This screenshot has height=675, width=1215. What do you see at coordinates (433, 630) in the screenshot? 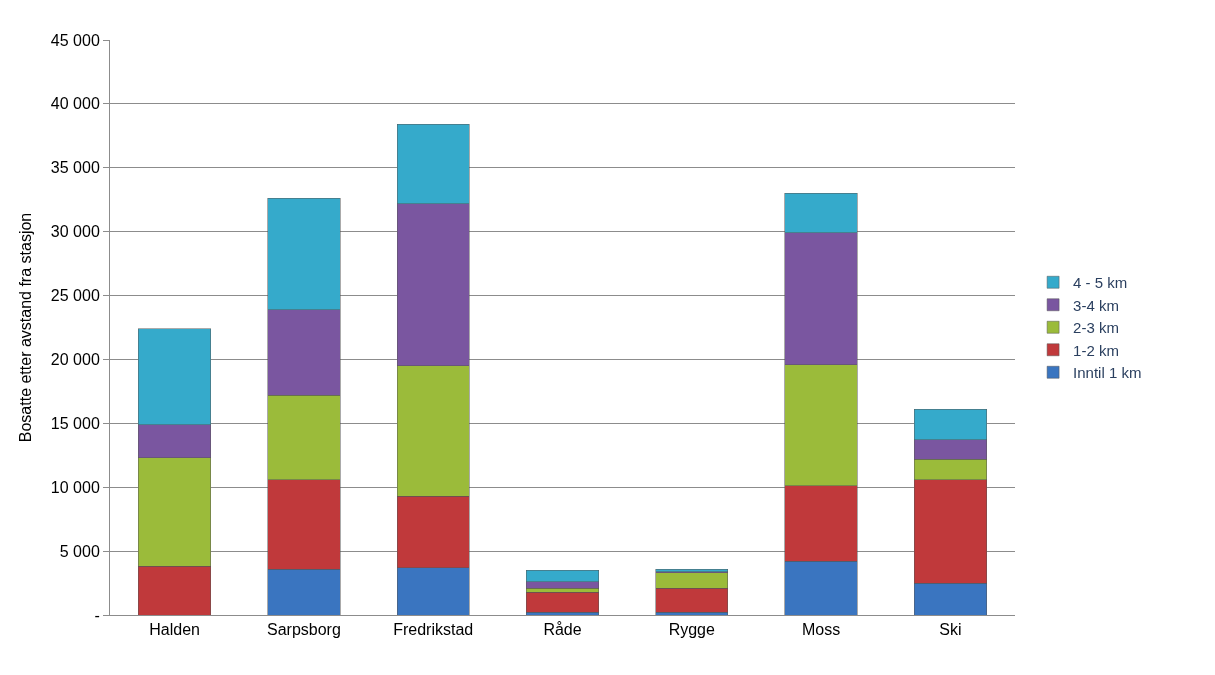
I see `x-tick-label: Fredrikstad` at bounding box center [433, 630].